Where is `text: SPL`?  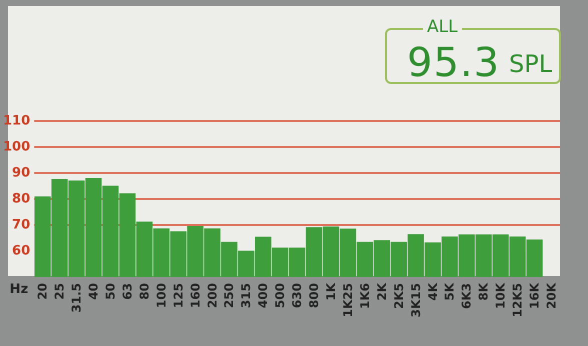
text: SPL is located at coordinates (530, 64).